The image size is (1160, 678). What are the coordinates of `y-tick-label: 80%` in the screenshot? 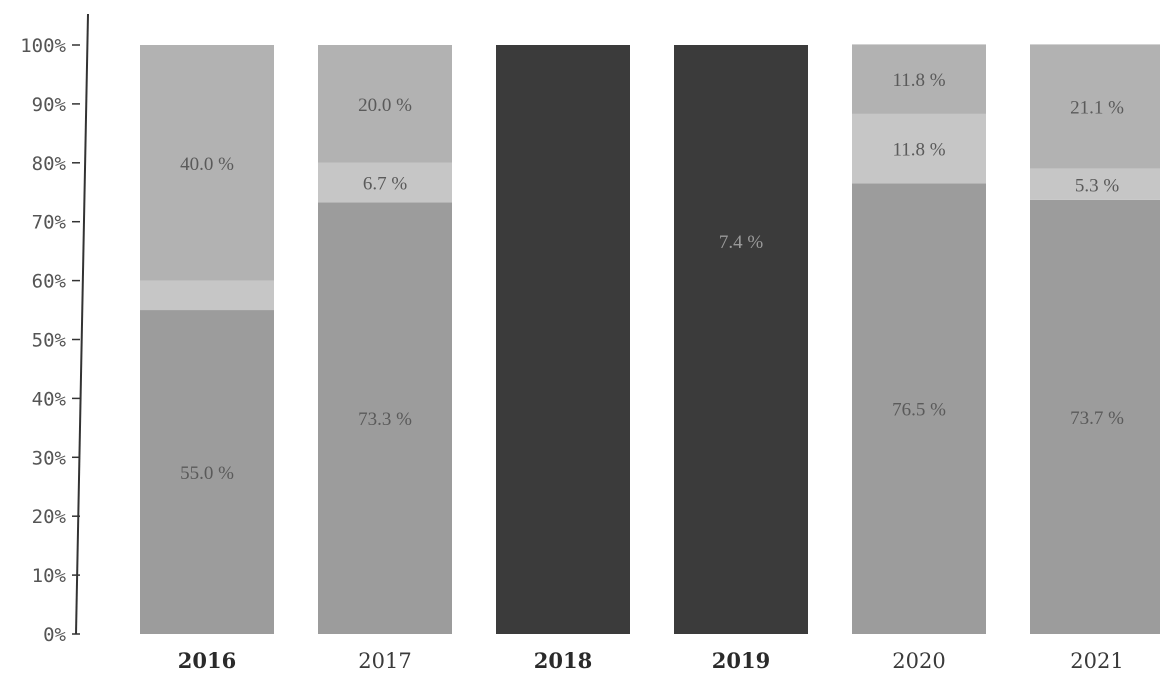 It's located at (49, 164).